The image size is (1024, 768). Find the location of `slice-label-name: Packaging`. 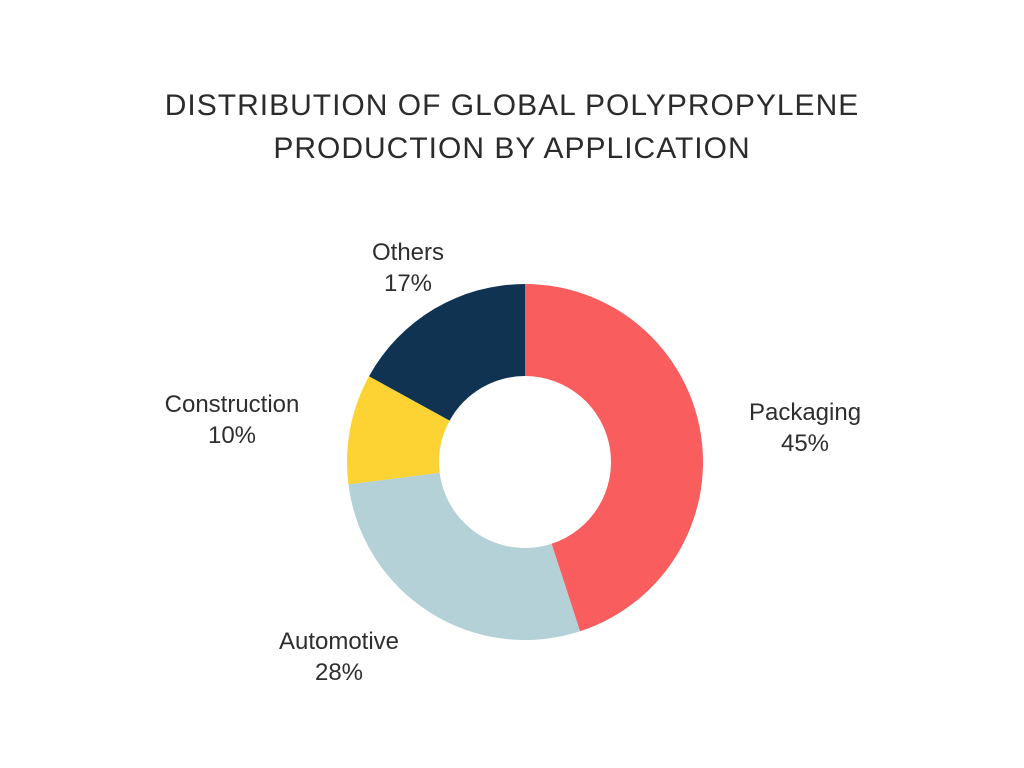

slice-label-name: Packaging is located at coordinates (805, 412).